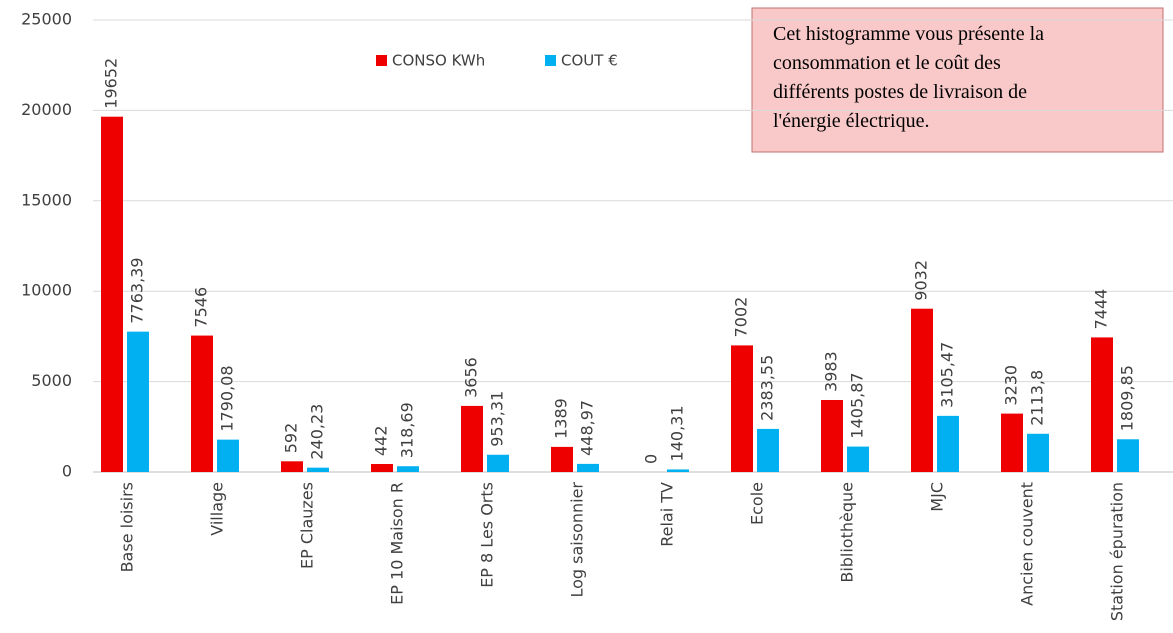 The width and height of the screenshot is (1173, 633). What do you see at coordinates (577, 540) in the screenshot?
I see `x-tick-label: Log saisonnier` at bounding box center [577, 540].